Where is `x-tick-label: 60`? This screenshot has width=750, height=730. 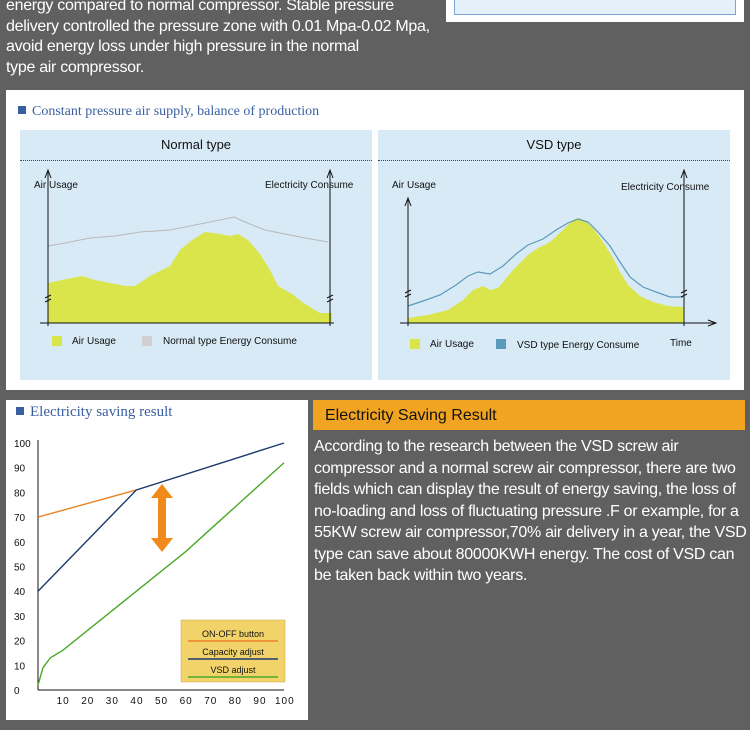
x-tick-label: 60 is located at coordinates (186, 701).